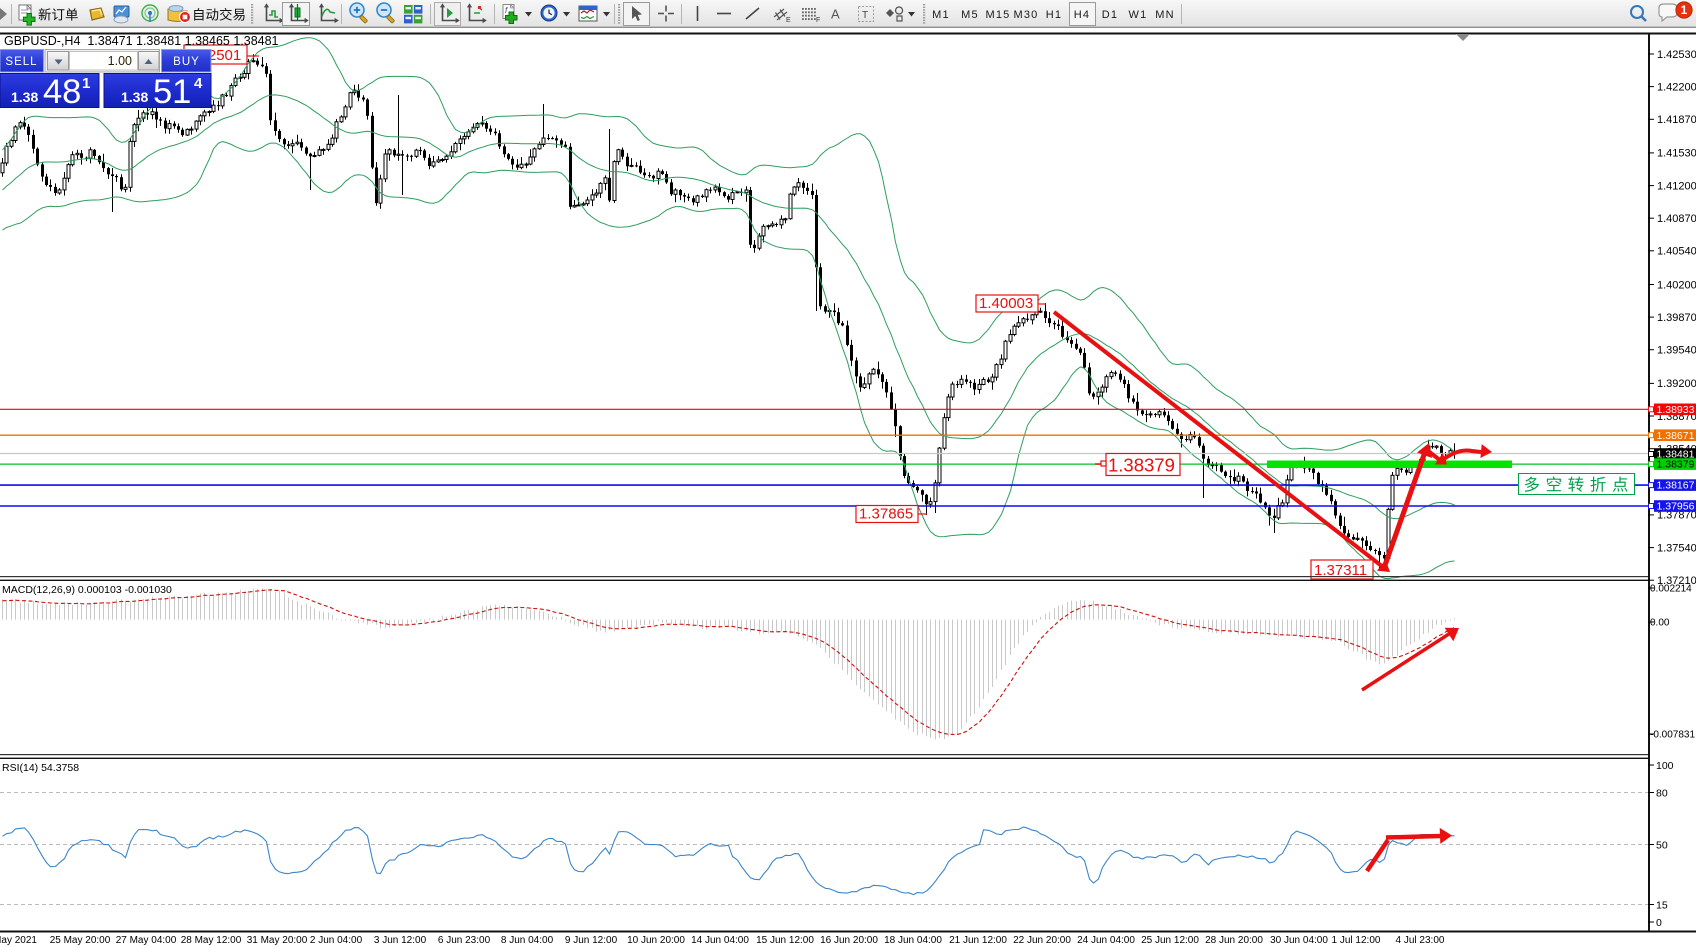  Describe the element at coordinates (1660, 623) in the screenshot. I see `svg-text: 0.00` at that location.